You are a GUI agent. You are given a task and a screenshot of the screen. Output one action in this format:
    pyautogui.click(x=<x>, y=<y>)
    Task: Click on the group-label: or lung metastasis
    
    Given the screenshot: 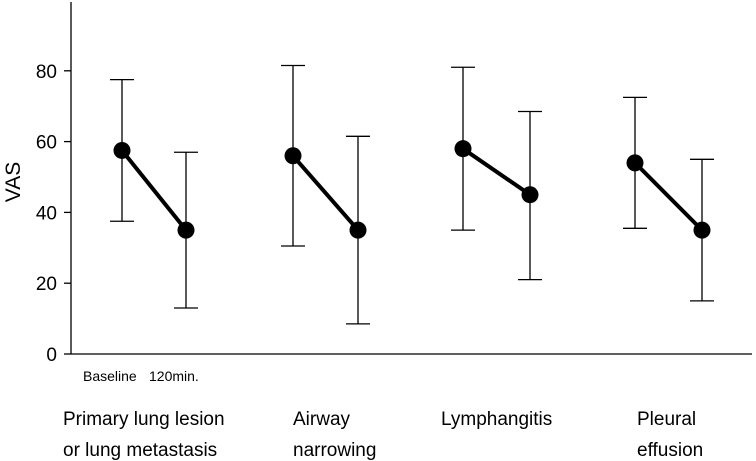 What is the action you would take?
    pyautogui.click(x=140, y=450)
    